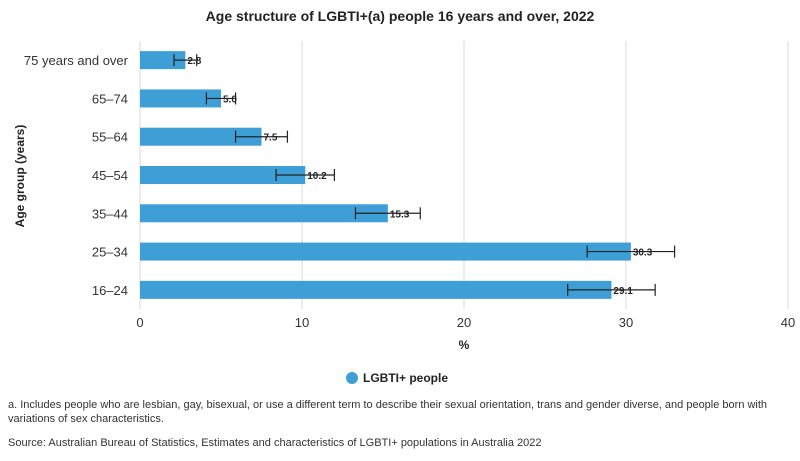 The width and height of the screenshot is (800, 461). What do you see at coordinates (317, 176) in the screenshot?
I see `data-label: 10.2` at bounding box center [317, 176].